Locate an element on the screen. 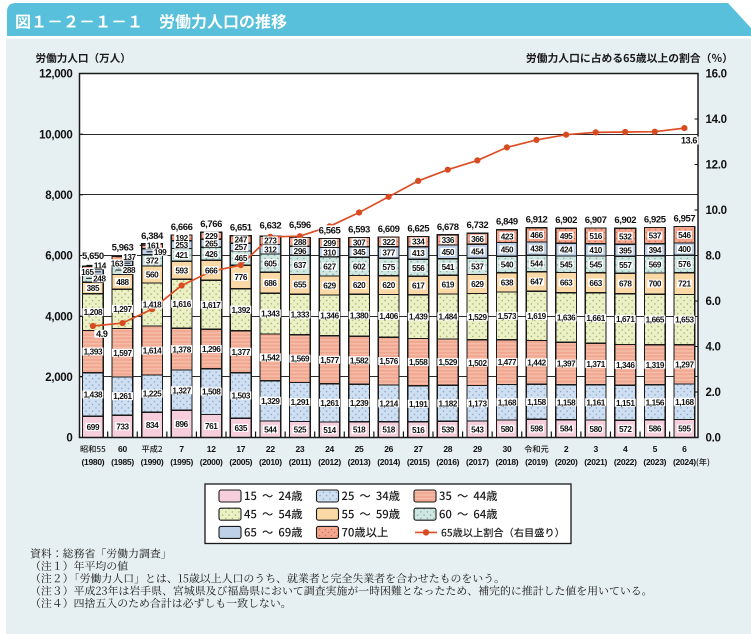 The width and height of the screenshot is (751, 634). svg-text: 17 is located at coordinates (240, 449).